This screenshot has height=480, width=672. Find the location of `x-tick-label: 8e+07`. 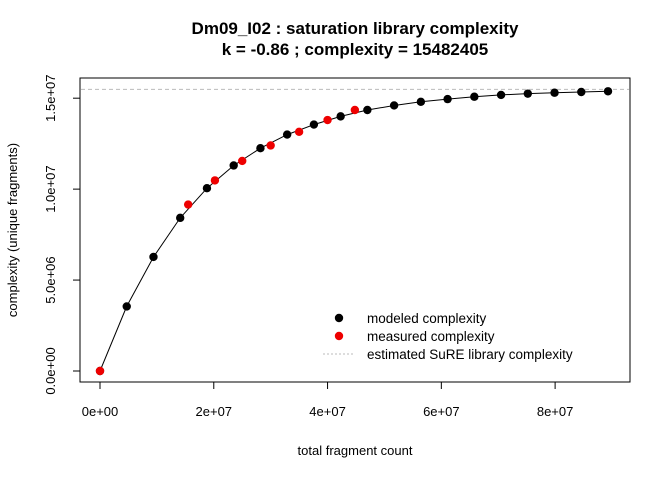

x-tick-label: 8e+07 is located at coordinates (555, 411).